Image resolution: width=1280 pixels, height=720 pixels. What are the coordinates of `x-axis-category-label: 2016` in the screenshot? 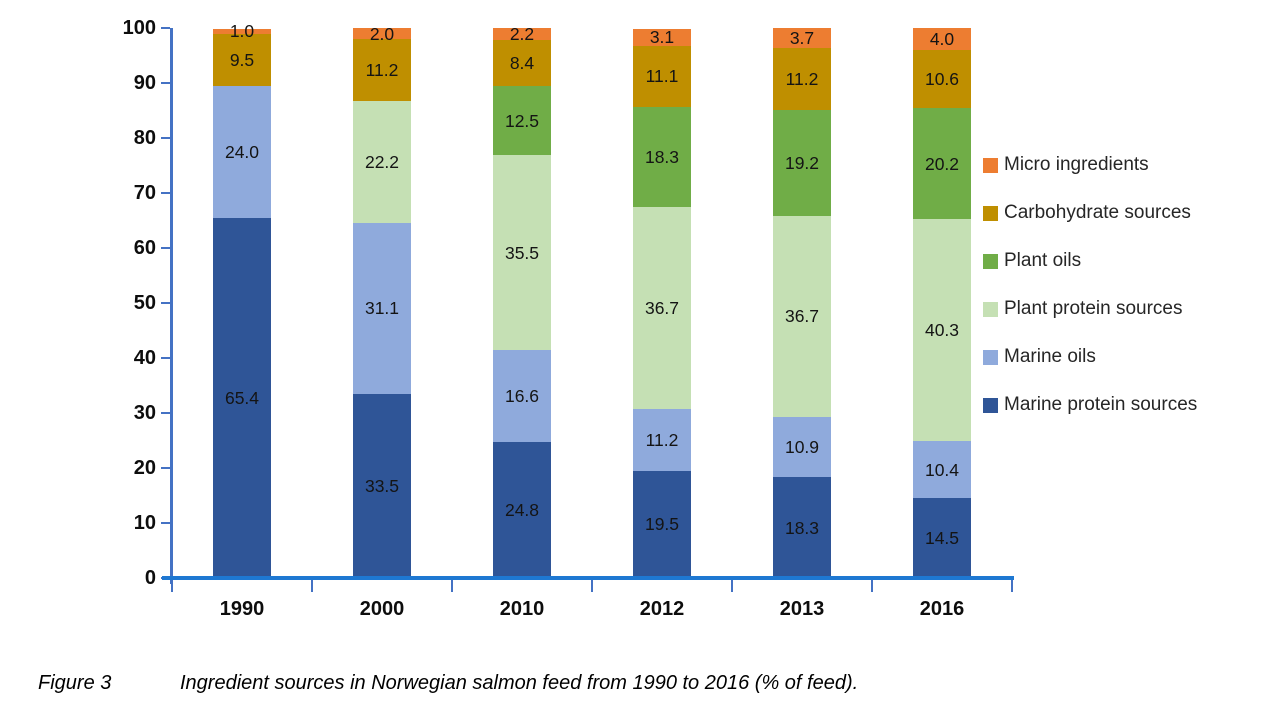 It's located at (942, 609).